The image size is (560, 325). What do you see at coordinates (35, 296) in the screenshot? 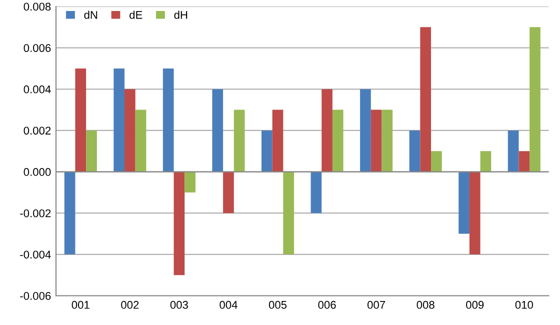
I see `y-tick-label: -0.006` at bounding box center [35, 296].